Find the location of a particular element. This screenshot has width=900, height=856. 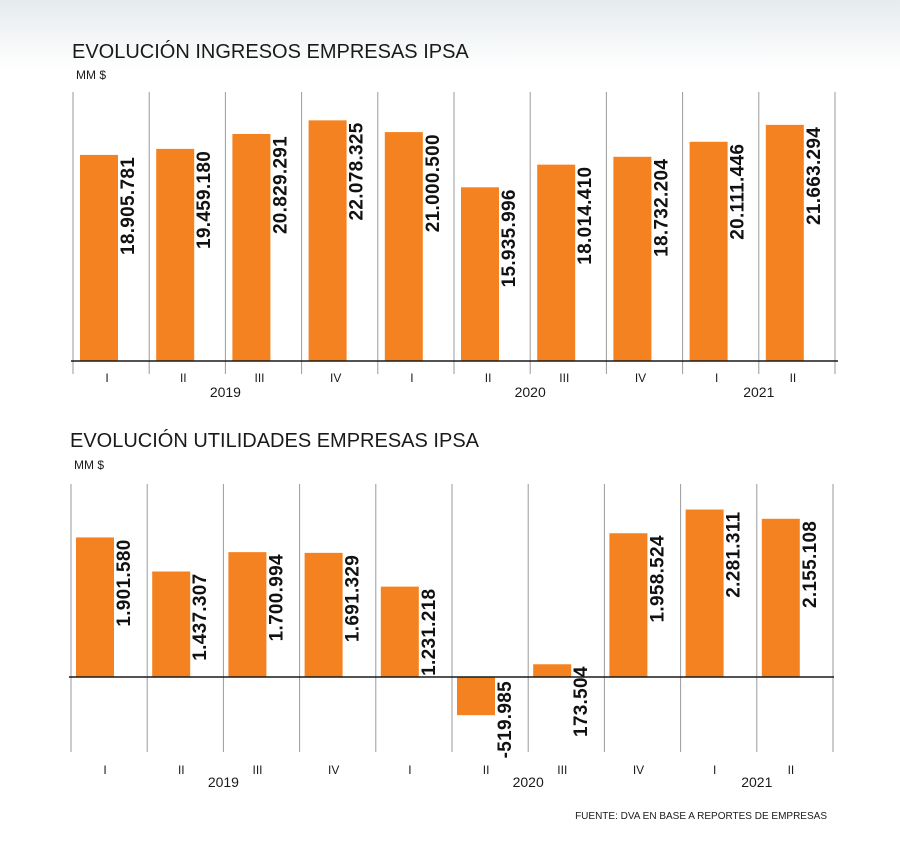

value-label-4: 1.691.329 is located at coordinates (353, 598).